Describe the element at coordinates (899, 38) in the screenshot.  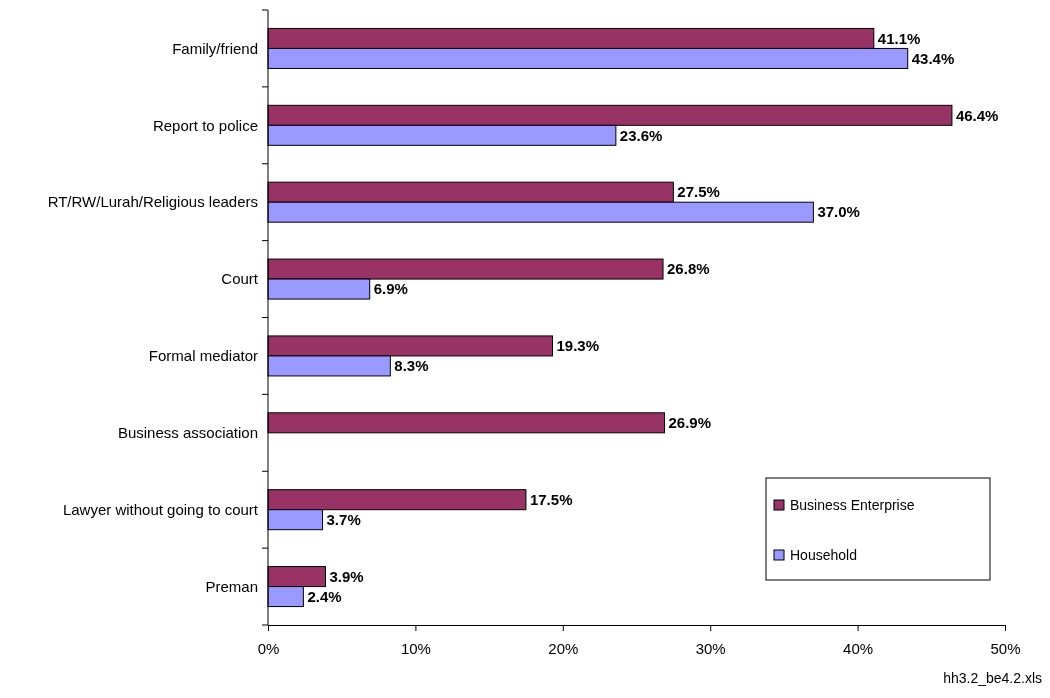
I see `data-label: 41.1%` at that location.